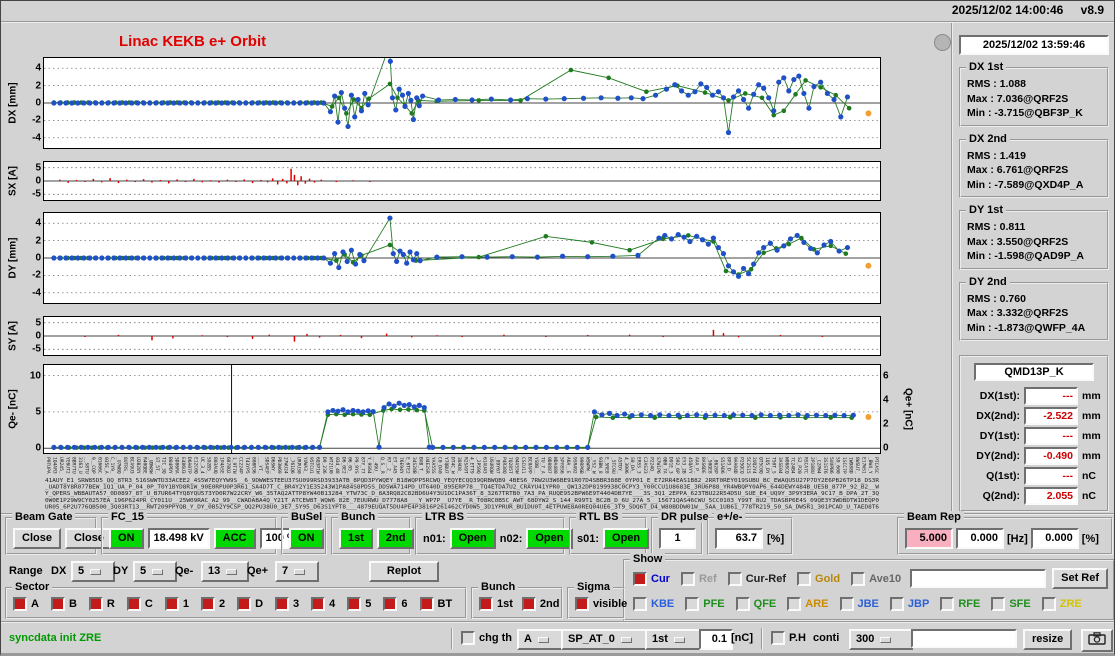  What do you see at coordinates (95, 604) in the screenshot?
I see `sector-checkbox-R` at bounding box center [95, 604].